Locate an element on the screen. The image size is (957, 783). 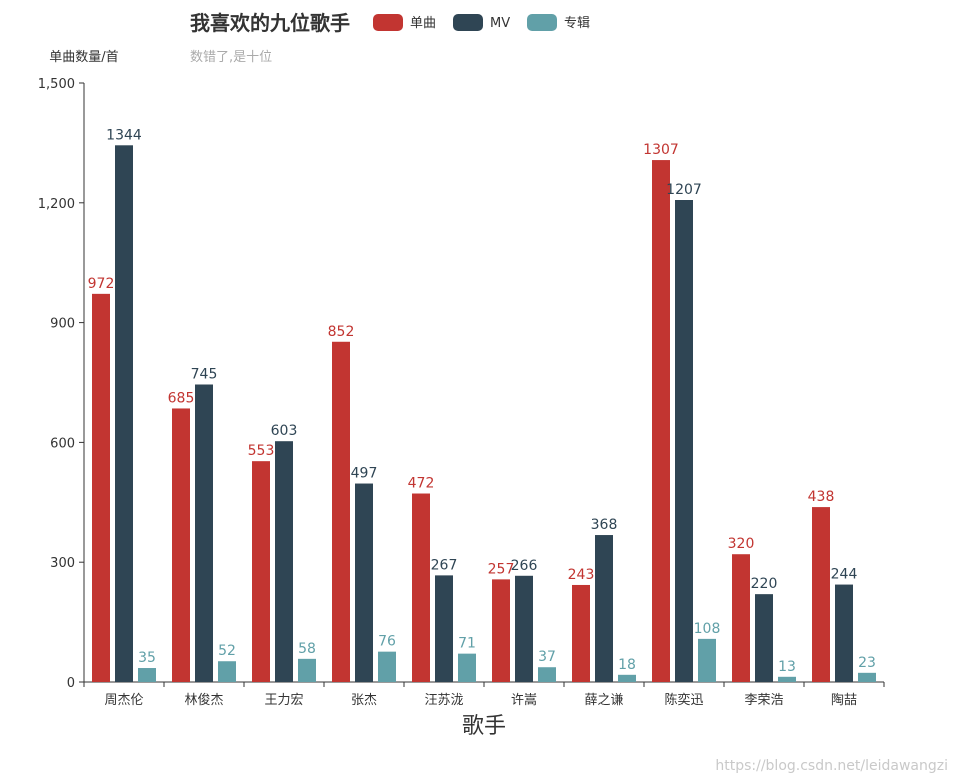
y-axis-name: 单曲数量/首 is located at coordinates (83, 57).